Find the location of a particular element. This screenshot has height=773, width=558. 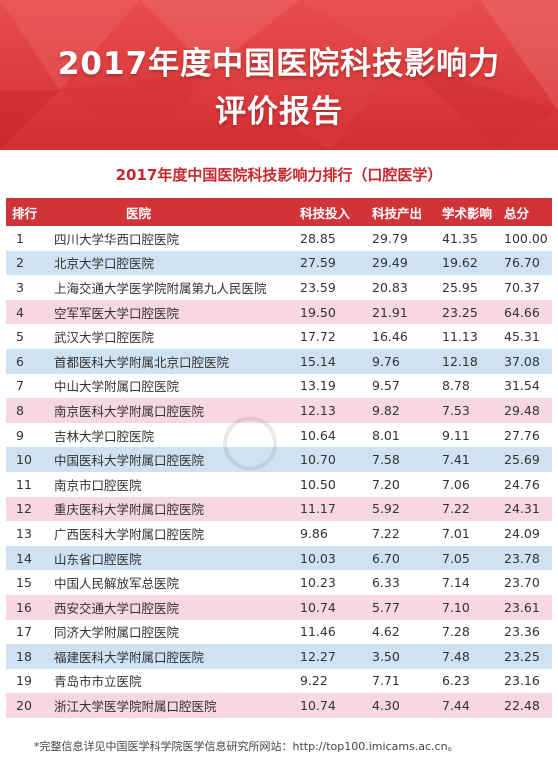

header-investment: 科技投入 is located at coordinates (325, 213).